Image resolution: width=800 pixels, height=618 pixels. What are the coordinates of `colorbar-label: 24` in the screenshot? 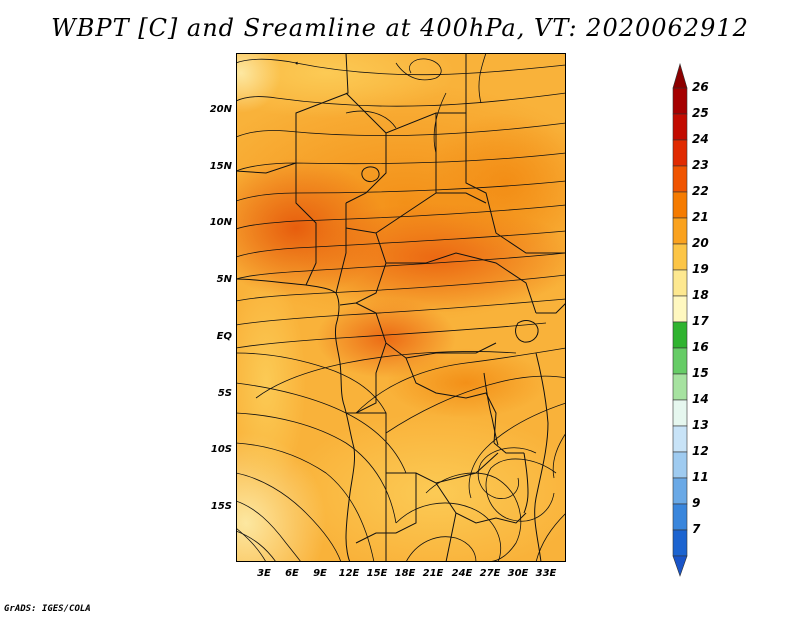 It's located at (700, 139).